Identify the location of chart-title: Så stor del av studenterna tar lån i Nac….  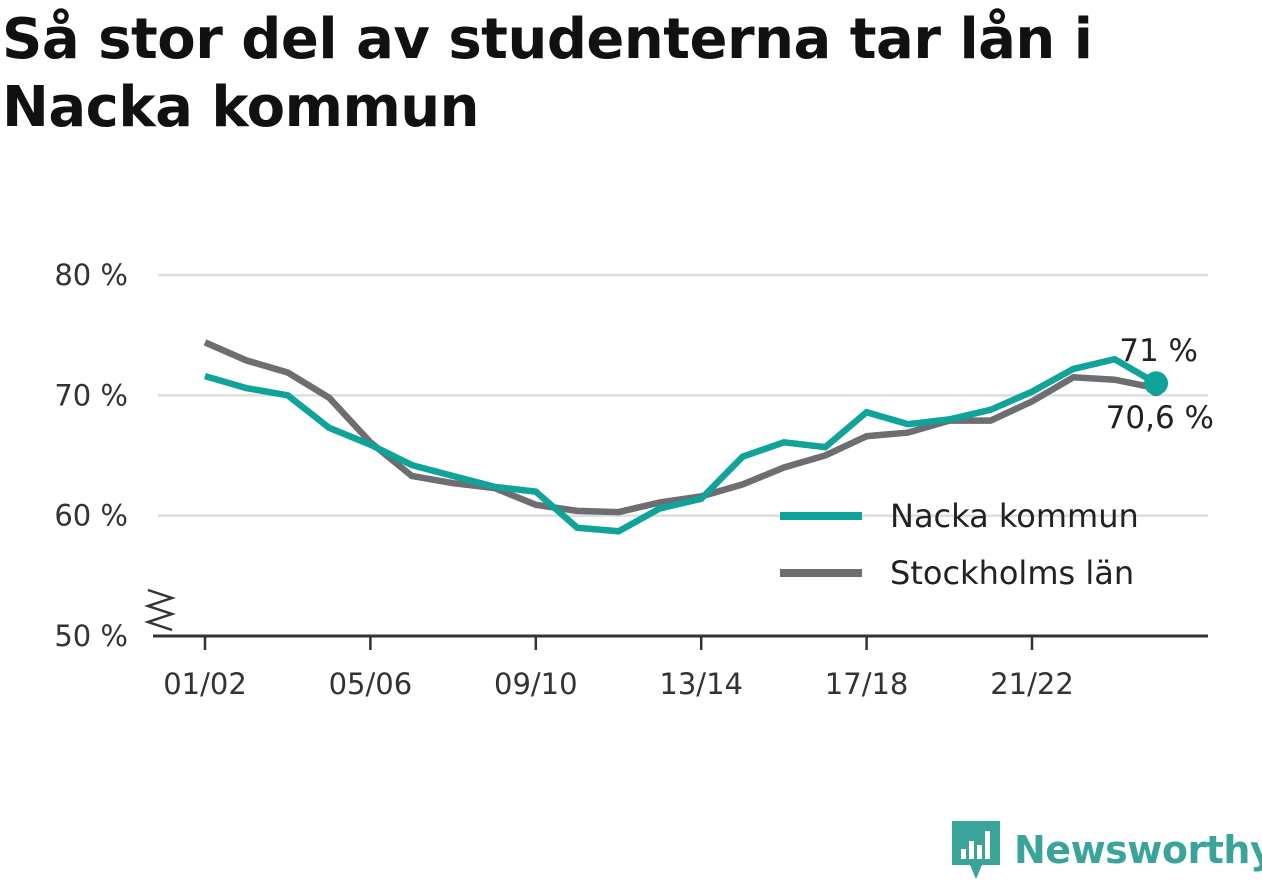
(547, 73).